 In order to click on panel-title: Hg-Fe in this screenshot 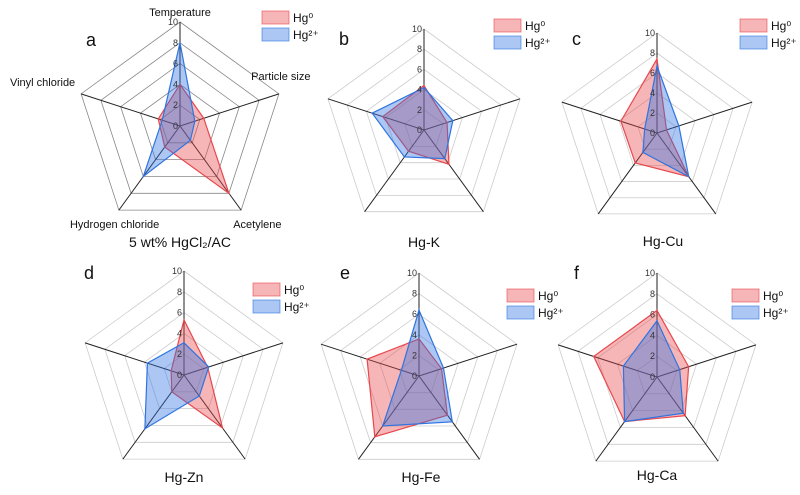, I will do `click(421, 477)`.